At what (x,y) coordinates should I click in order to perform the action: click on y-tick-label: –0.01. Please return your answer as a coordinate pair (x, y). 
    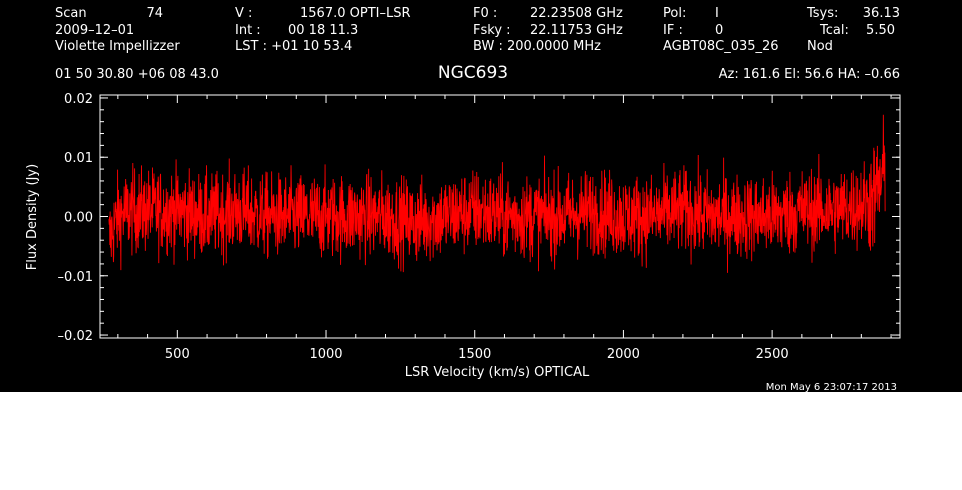
    Looking at the image, I should click on (75, 277).